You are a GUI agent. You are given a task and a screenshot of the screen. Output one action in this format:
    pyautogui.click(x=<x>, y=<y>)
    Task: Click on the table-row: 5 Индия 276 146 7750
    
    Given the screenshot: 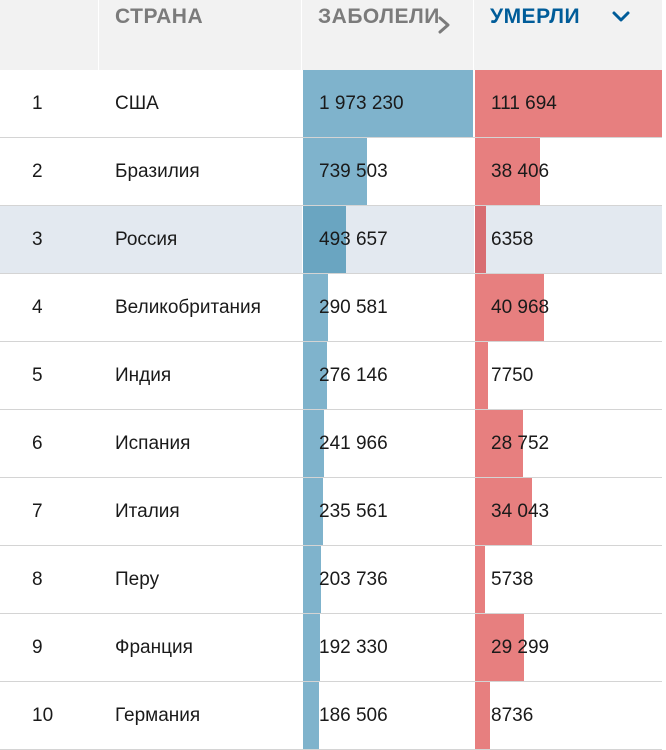 What is the action you would take?
    pyautogui.click(x=333, y=376)
    